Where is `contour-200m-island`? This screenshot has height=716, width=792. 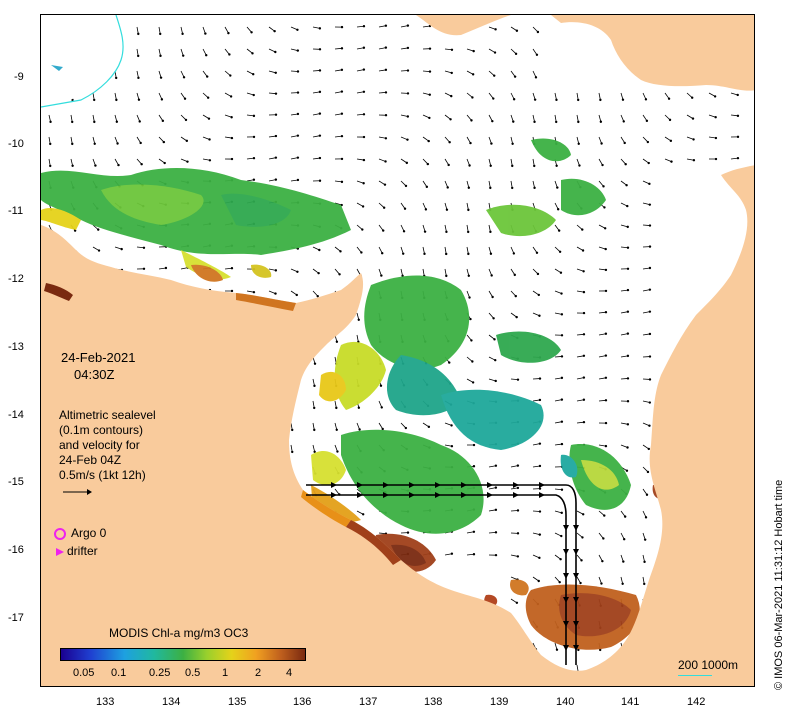 contour-200m-island is located at coordinates (57, 68).